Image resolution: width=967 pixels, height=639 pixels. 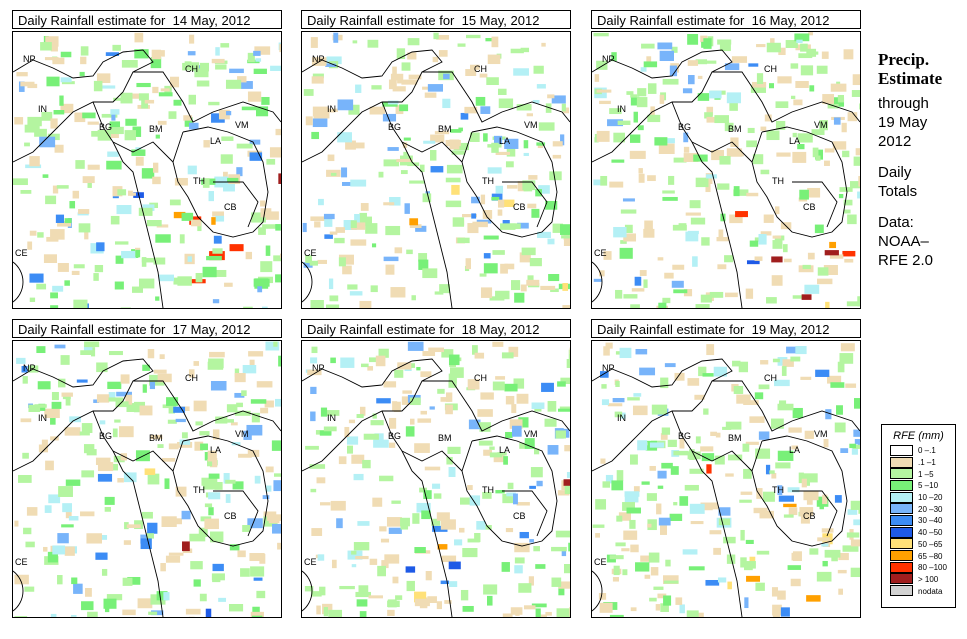 I want to click on legend-item: 0 –.1, so click(x=922, y=450).